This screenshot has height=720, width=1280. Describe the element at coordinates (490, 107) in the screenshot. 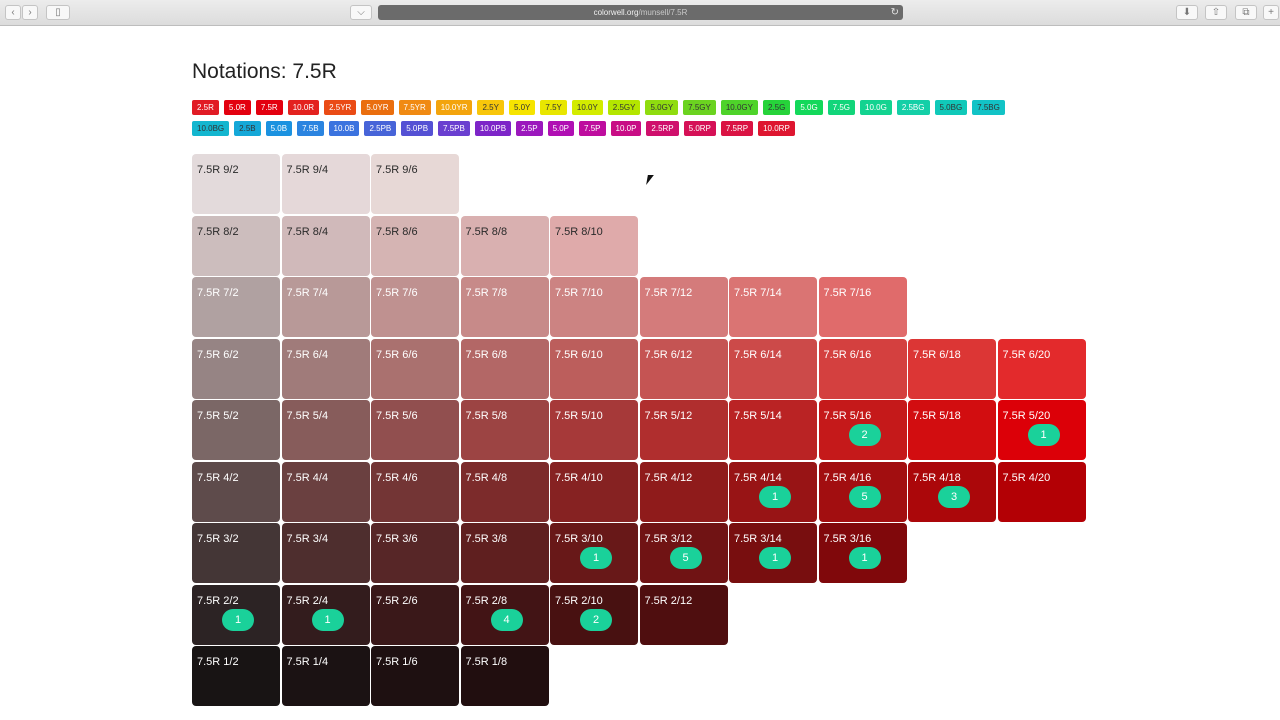

I see `notation-chip: 2.5Y` at that location.